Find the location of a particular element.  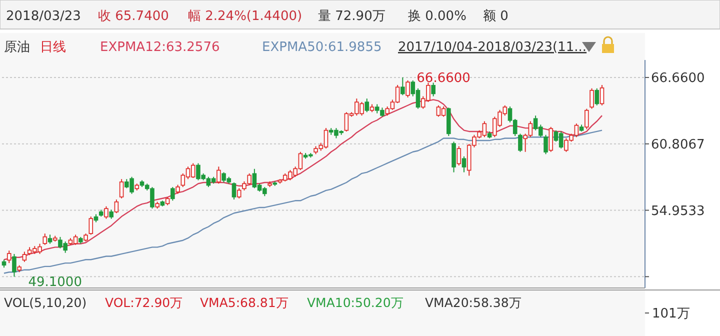

text: VOL(5,10,20) is located at coordinates (45, 302).